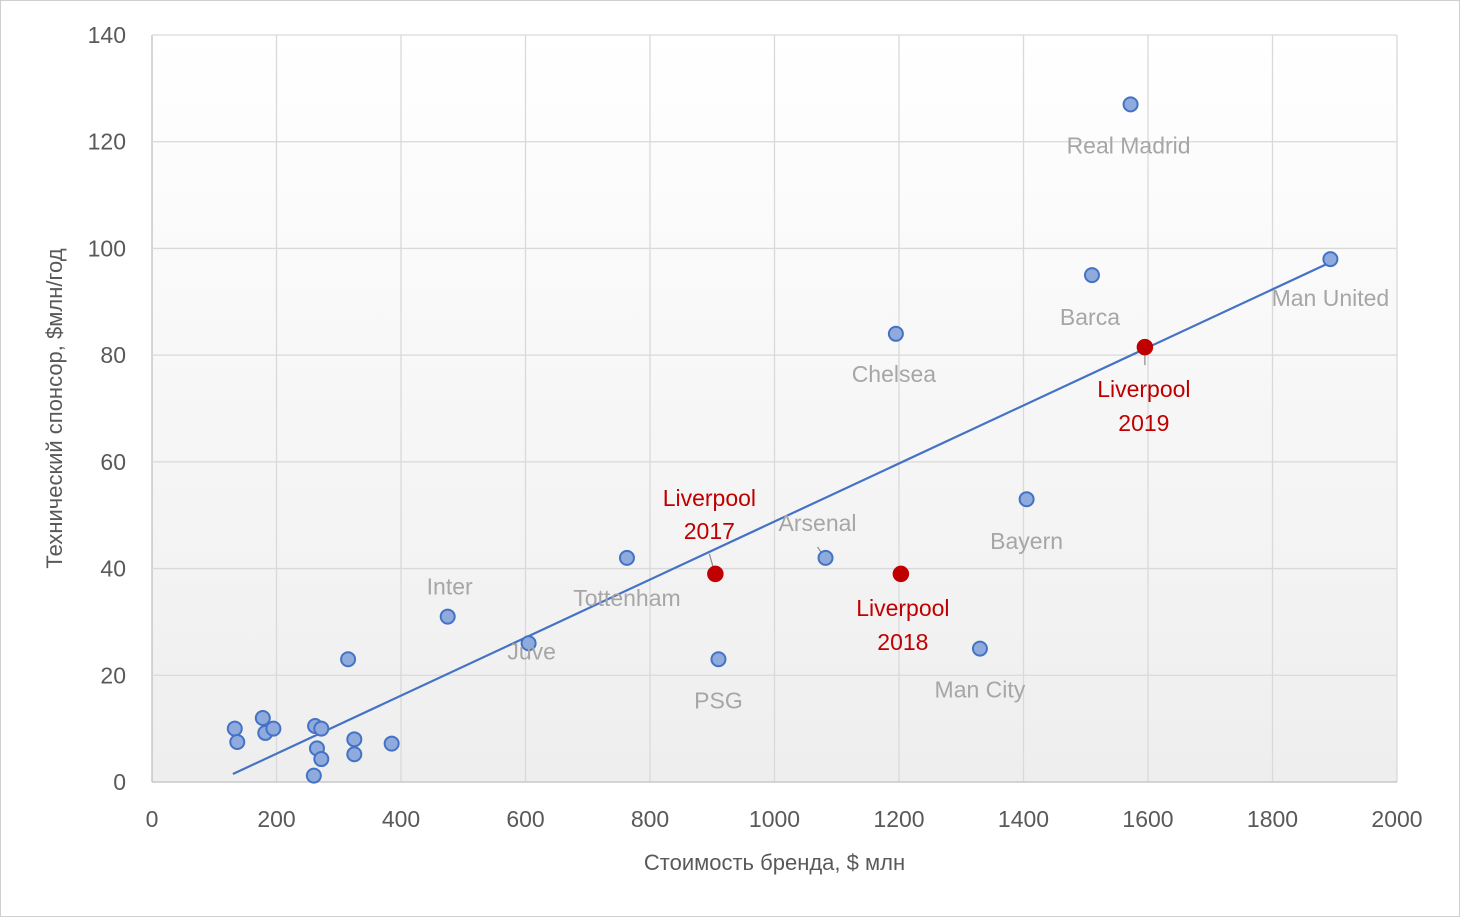 Image resolution: width=1460 pixels, height=917 pixels. What do you see at coordinates (1331, 298) in the screenshot?
I see `point-label: Man United` at bounding box center [1331, 298].